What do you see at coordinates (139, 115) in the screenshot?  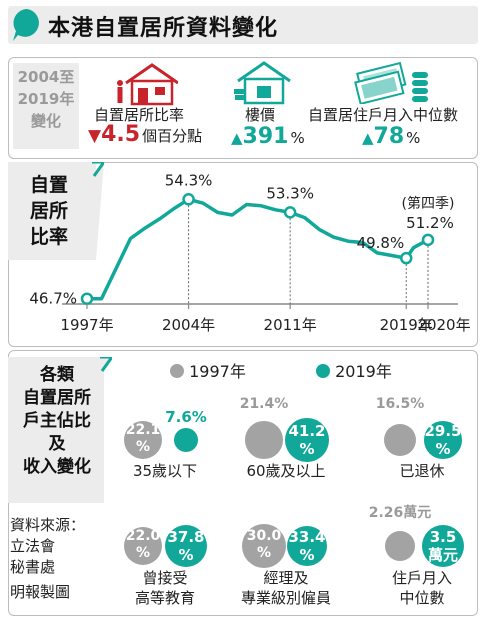 I see `ownership-rate-label: 自置居所比率` at bounding box center [139, 115].